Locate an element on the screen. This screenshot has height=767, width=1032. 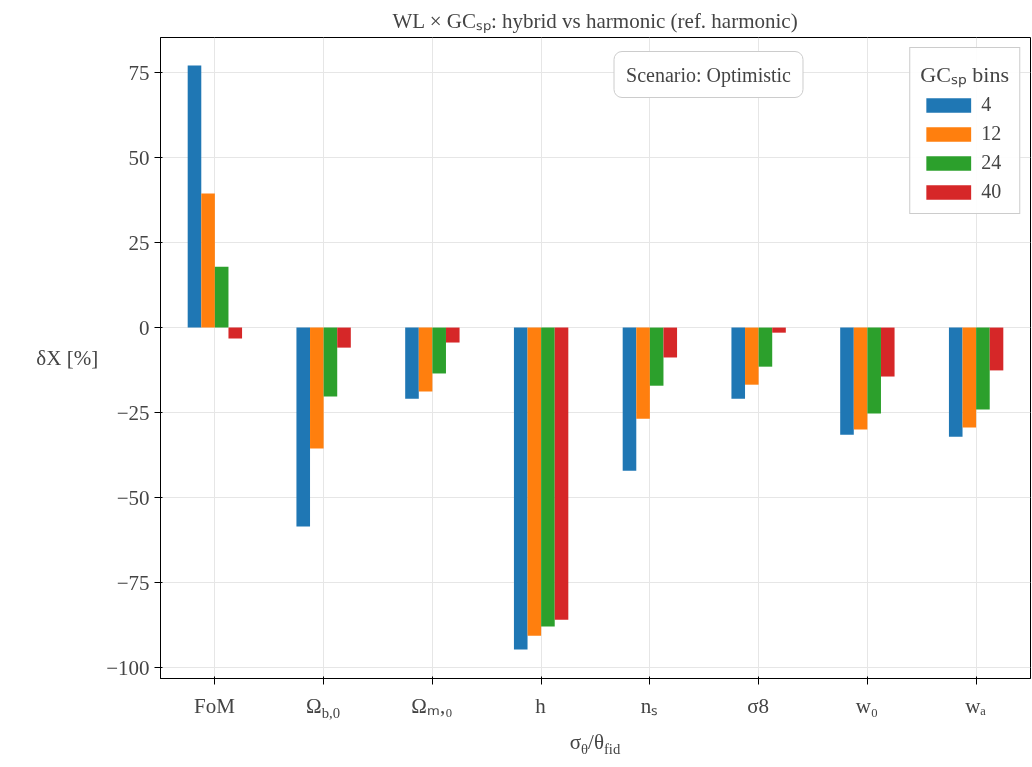
x-tick-label: w₀ is located at coordinates (867, 706).